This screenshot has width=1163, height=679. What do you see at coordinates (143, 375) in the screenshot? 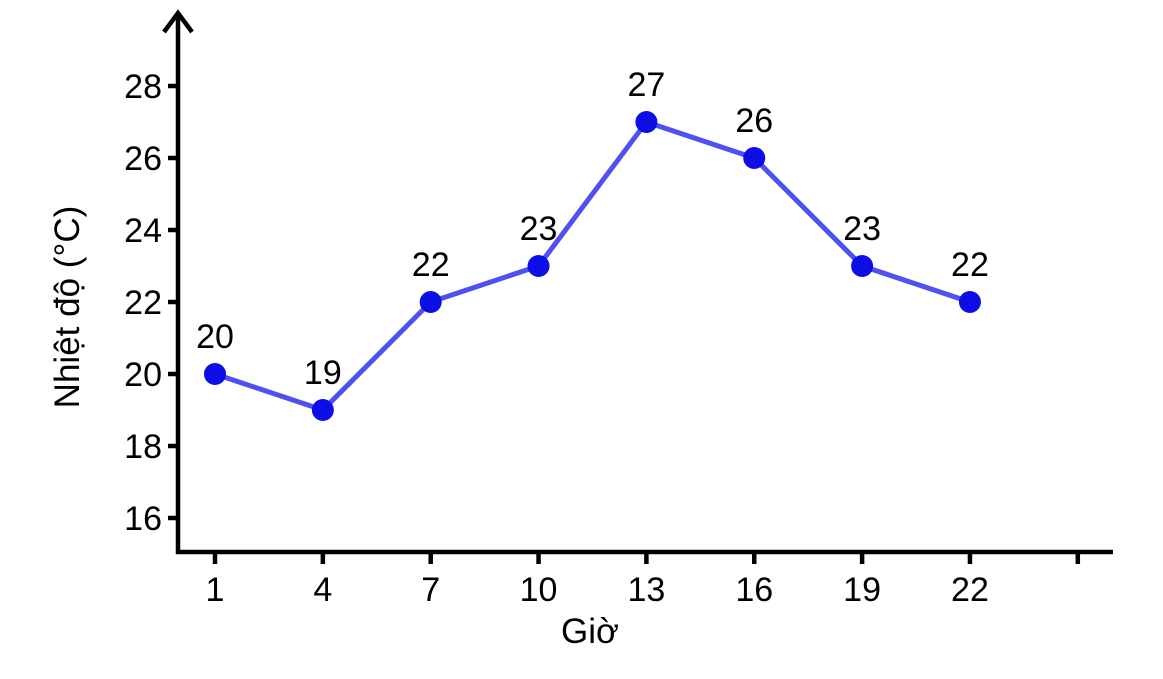
I see `y-tick-label: 20` at bounding box center [143, 375].